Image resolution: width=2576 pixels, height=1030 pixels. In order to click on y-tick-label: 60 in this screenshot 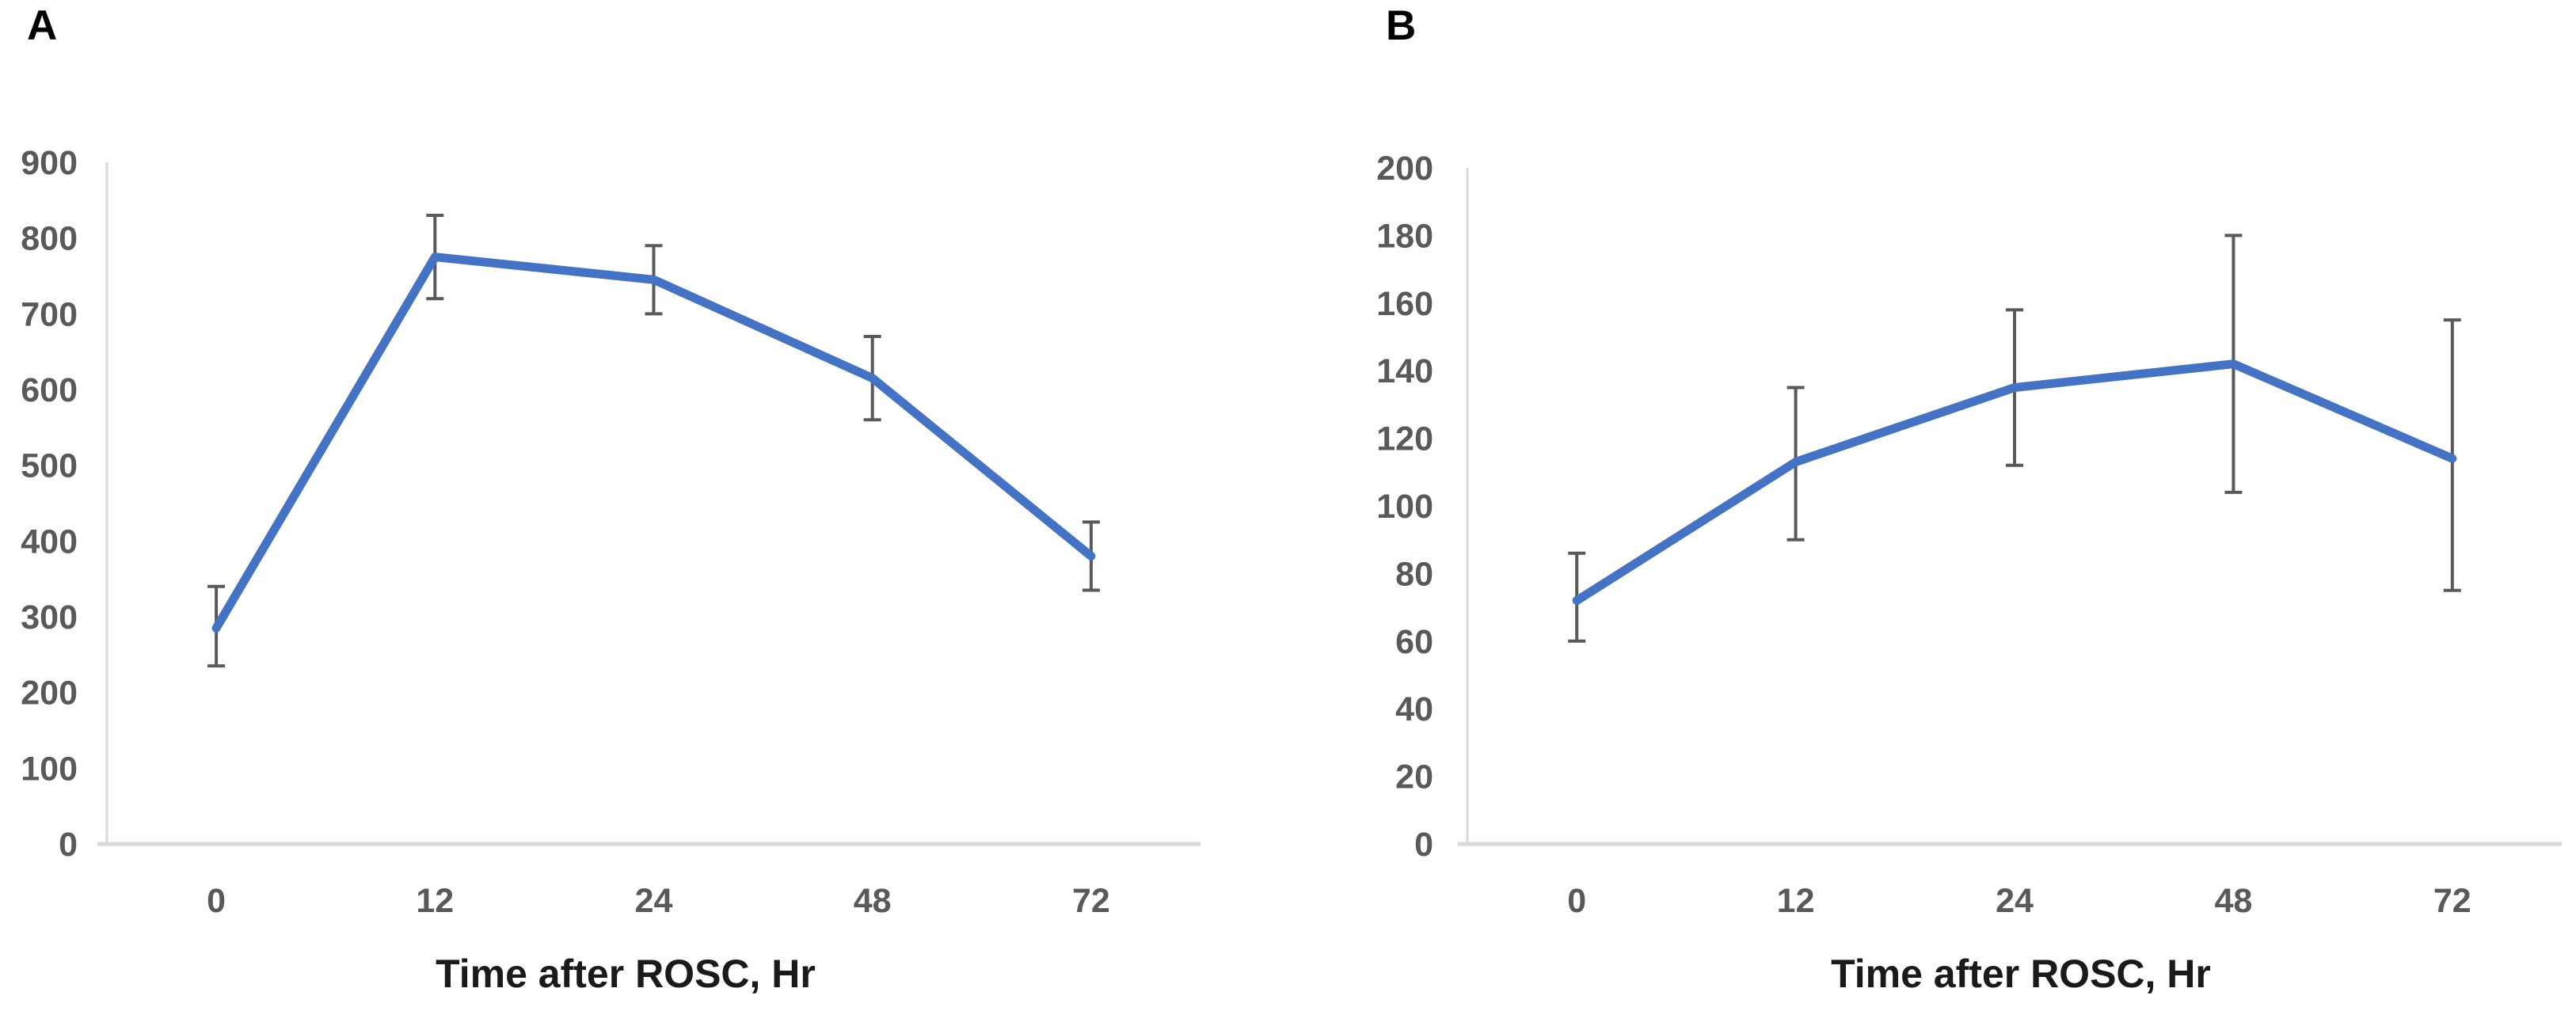, I will do `click(1414, 642)`.